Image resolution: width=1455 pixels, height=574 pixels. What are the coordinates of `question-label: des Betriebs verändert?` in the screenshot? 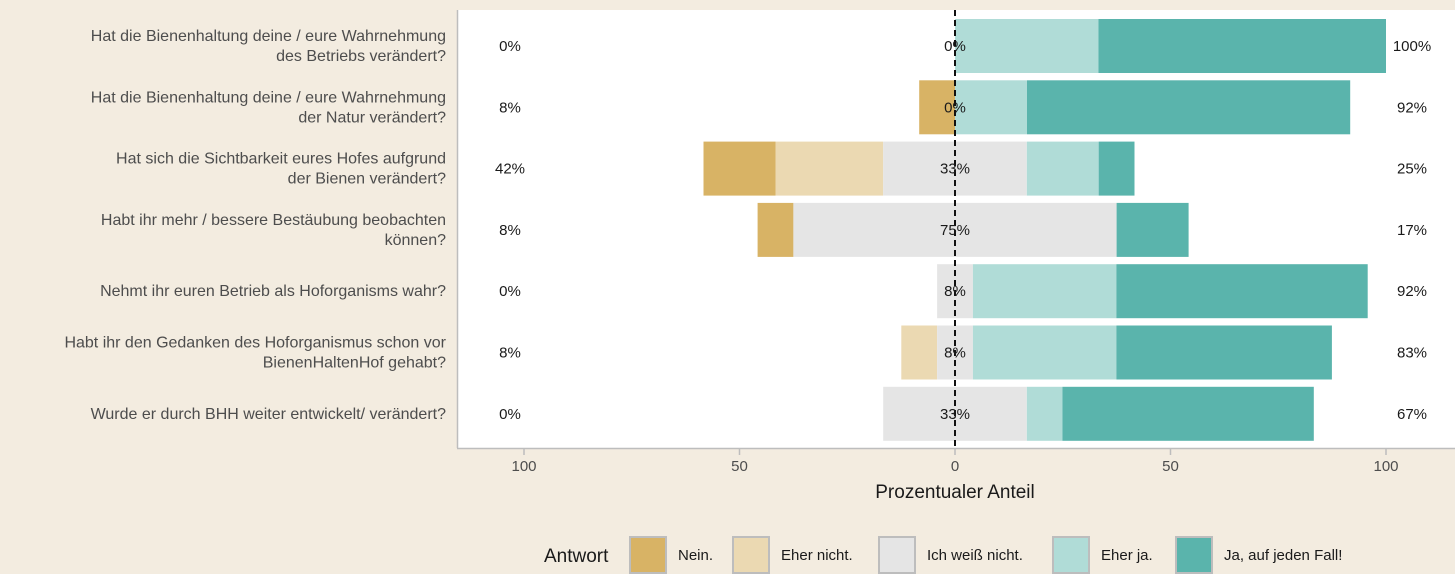 It's located at (361, 56).